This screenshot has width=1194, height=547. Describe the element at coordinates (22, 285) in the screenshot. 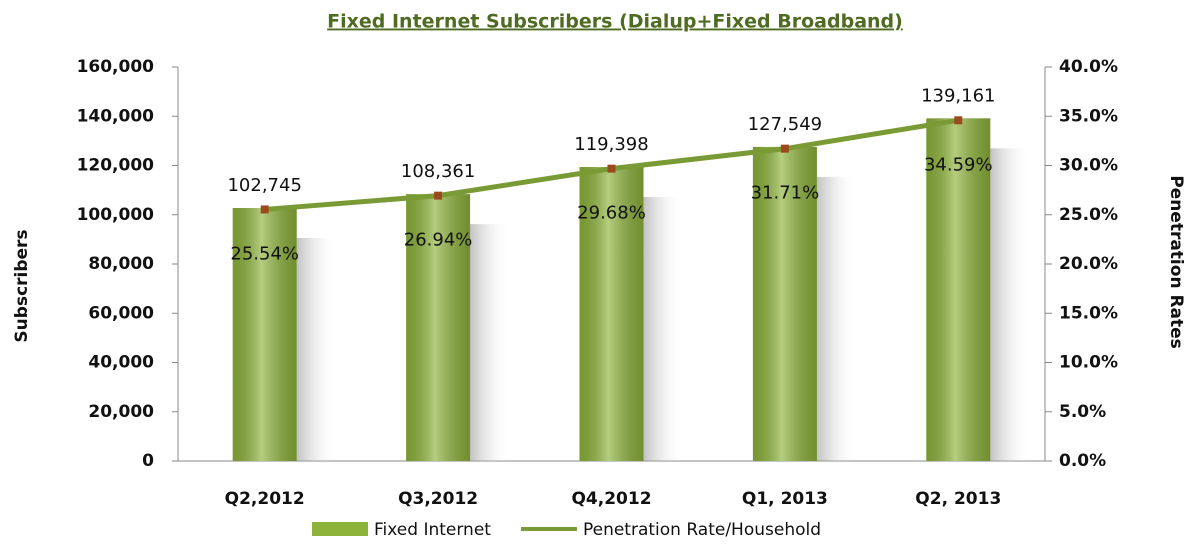

I see `y-axis-title: Subscribers` at that location.